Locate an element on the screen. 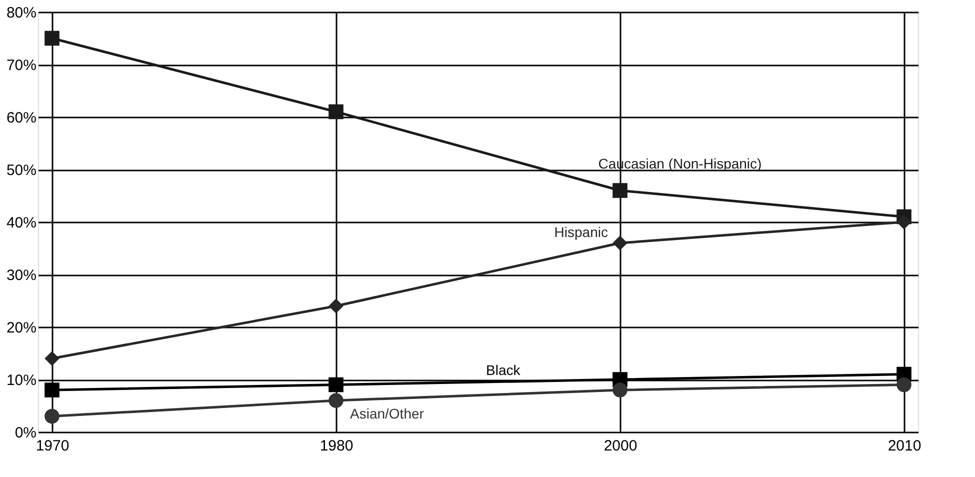 The width and height of the screenshot is (975, 477). y-tick-label: 70% is located at coordinates (21, 65).